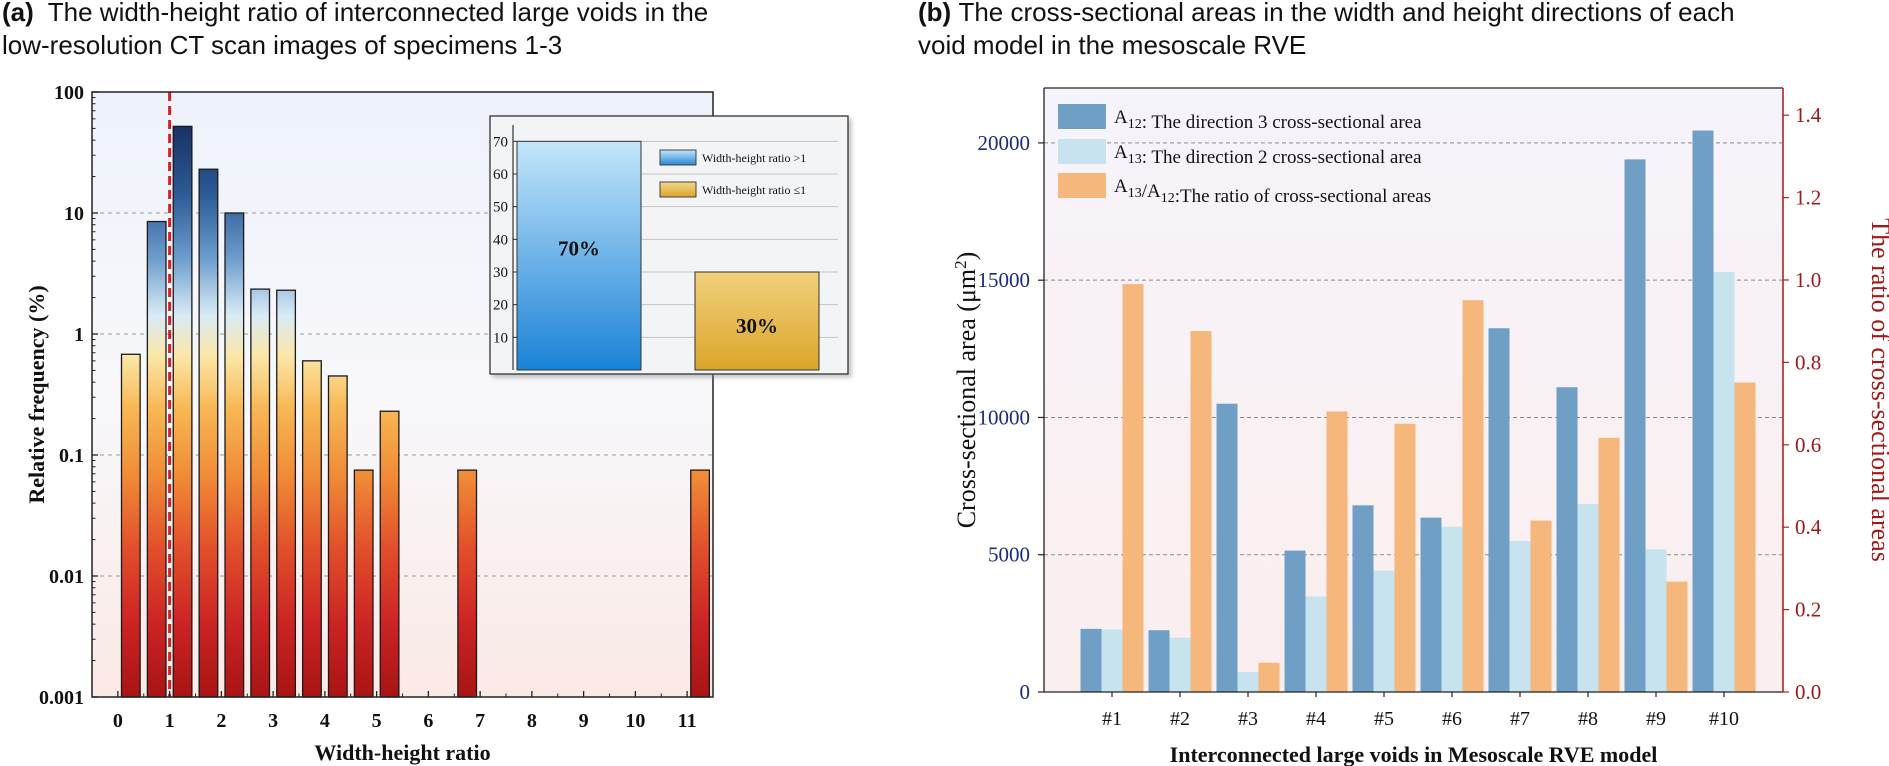 The image size is (1889, 766). What do you see at coordinates (377, 721) in the screenshot?
I see `x-tick-label-a: 5` at bounding box center [377, 721].